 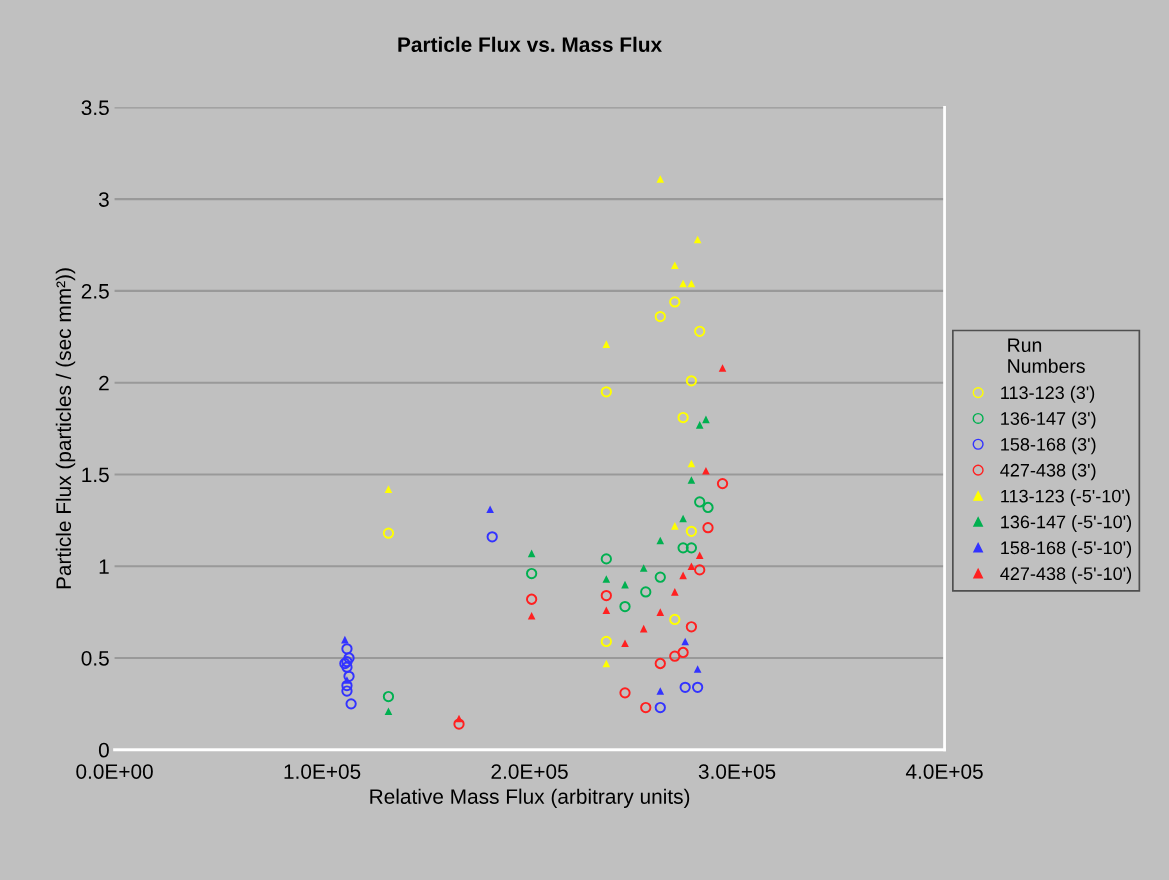 What do you see at coordinates (737, 771) in the screenshot?
I see `x-tick-label: 3.0E+05` at bounding box center [737, 771].